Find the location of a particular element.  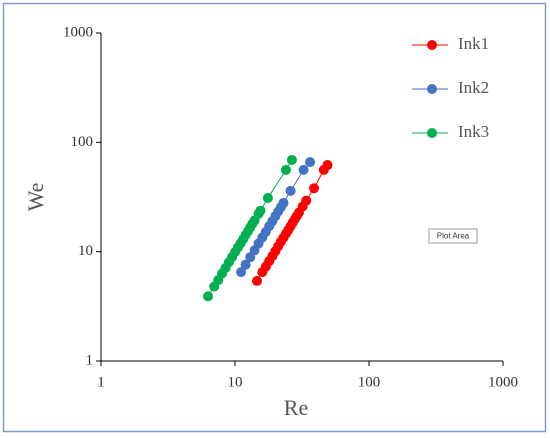

x-axis-title: Re is located at coordinates (296, 407).